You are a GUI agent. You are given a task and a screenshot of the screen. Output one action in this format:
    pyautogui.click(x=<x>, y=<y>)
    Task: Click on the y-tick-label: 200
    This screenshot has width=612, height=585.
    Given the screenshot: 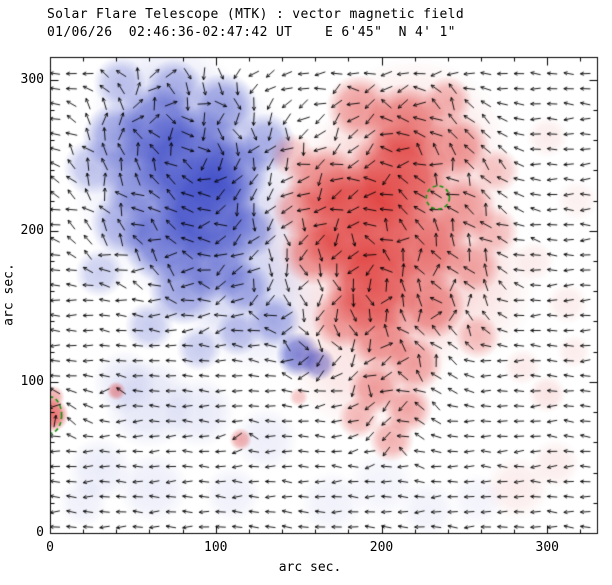 What is the action you would take?
    pyautogui.click(x=32, y=230)
    